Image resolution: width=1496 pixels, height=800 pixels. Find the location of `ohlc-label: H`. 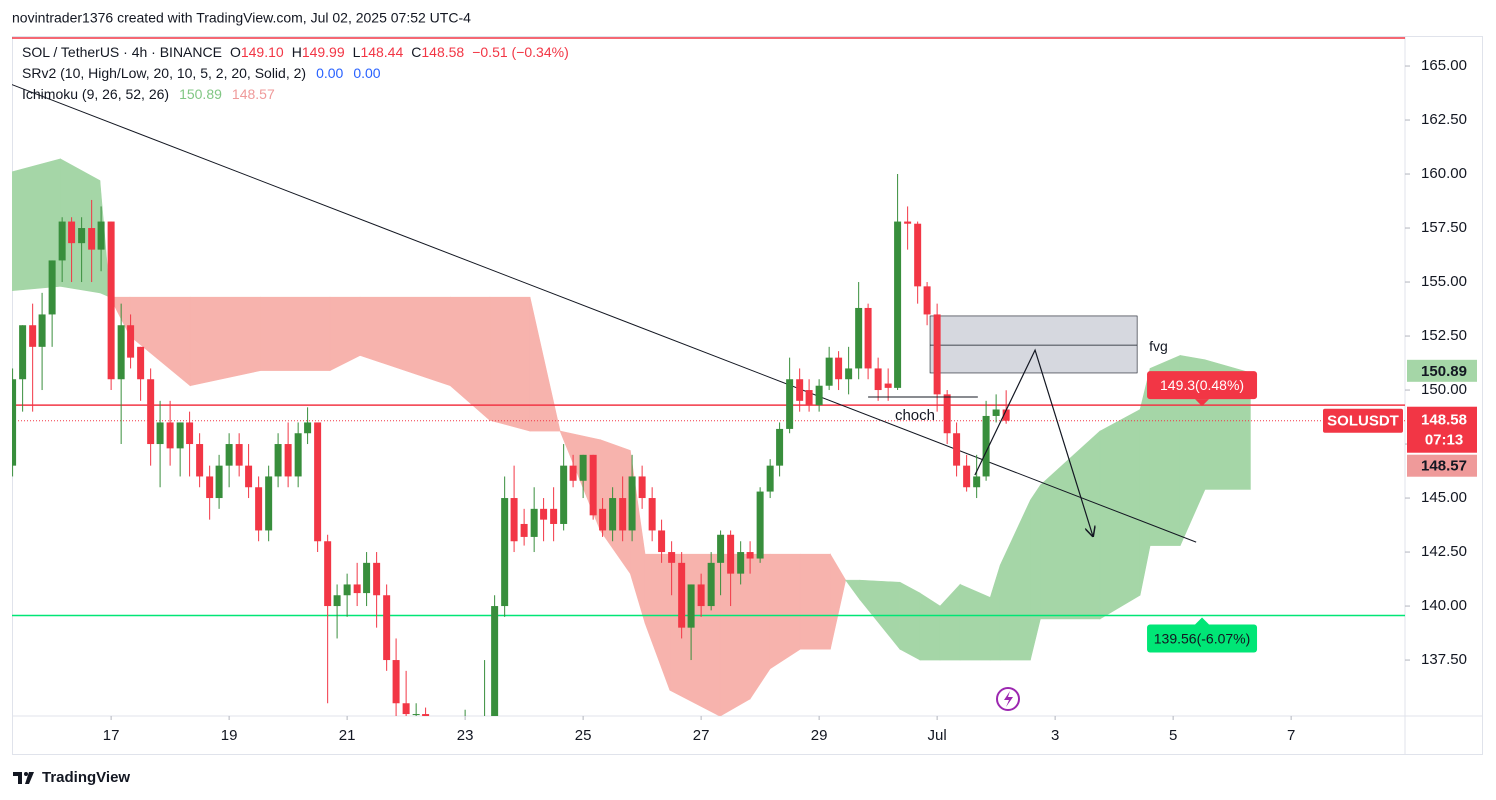

ohlc-label: H is located at coordinates (297, 52).